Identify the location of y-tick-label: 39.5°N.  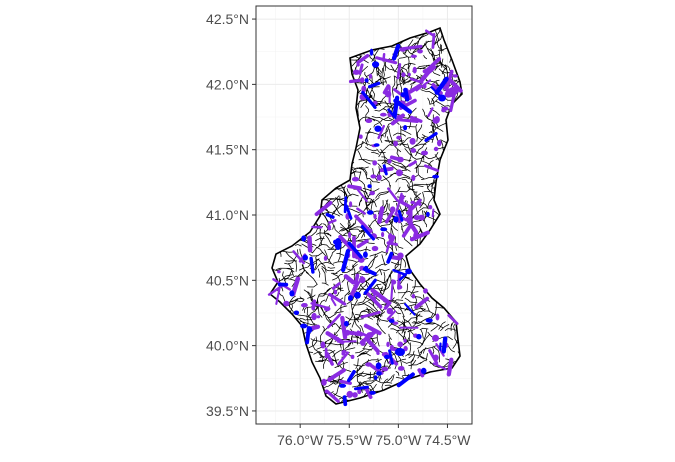
(227, 411).